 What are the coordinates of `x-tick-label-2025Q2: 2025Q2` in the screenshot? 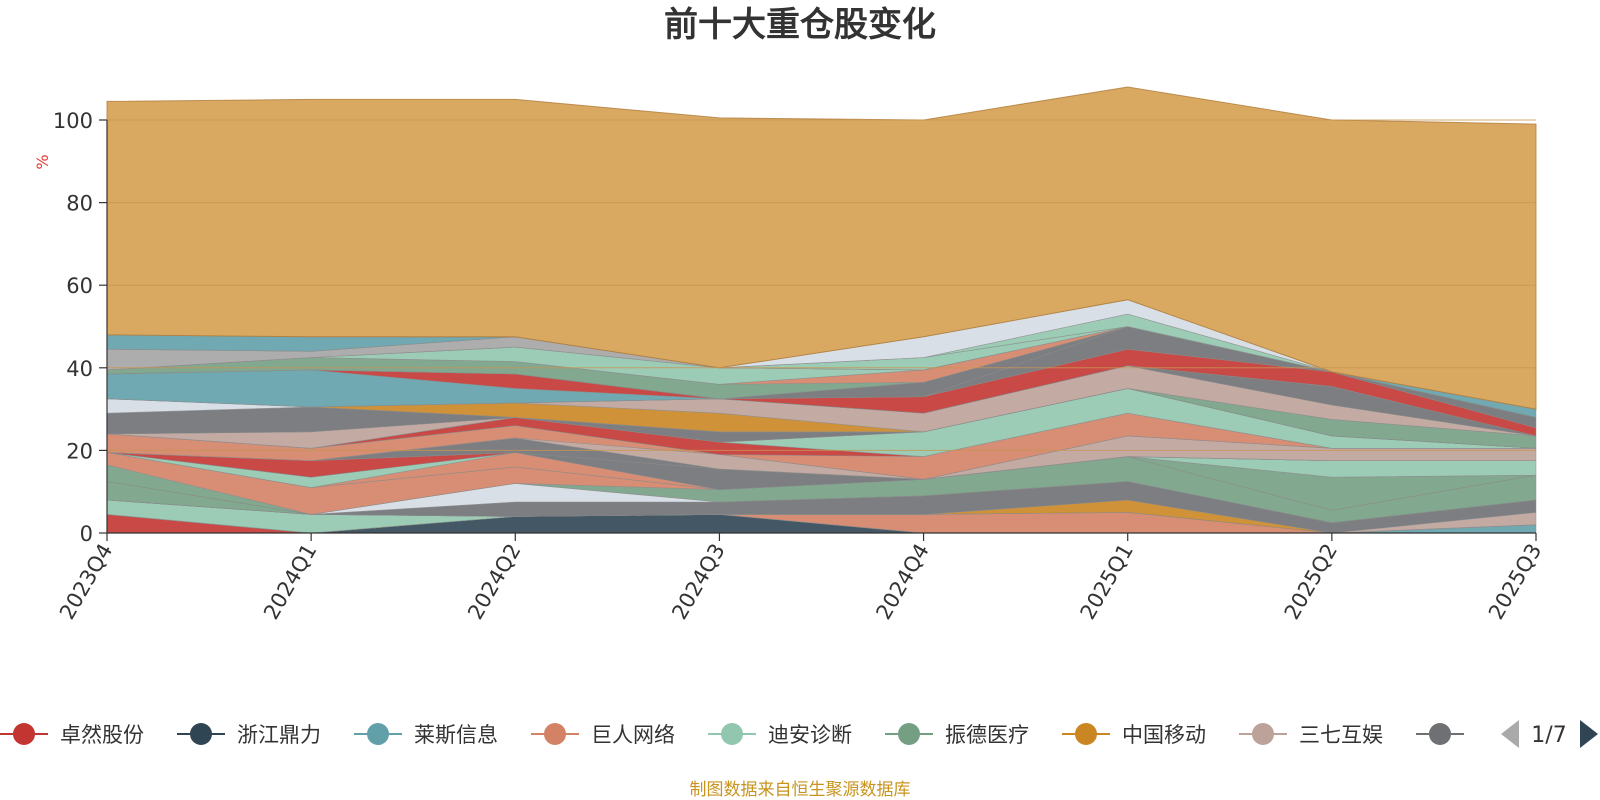 It's located at (1311, 582).